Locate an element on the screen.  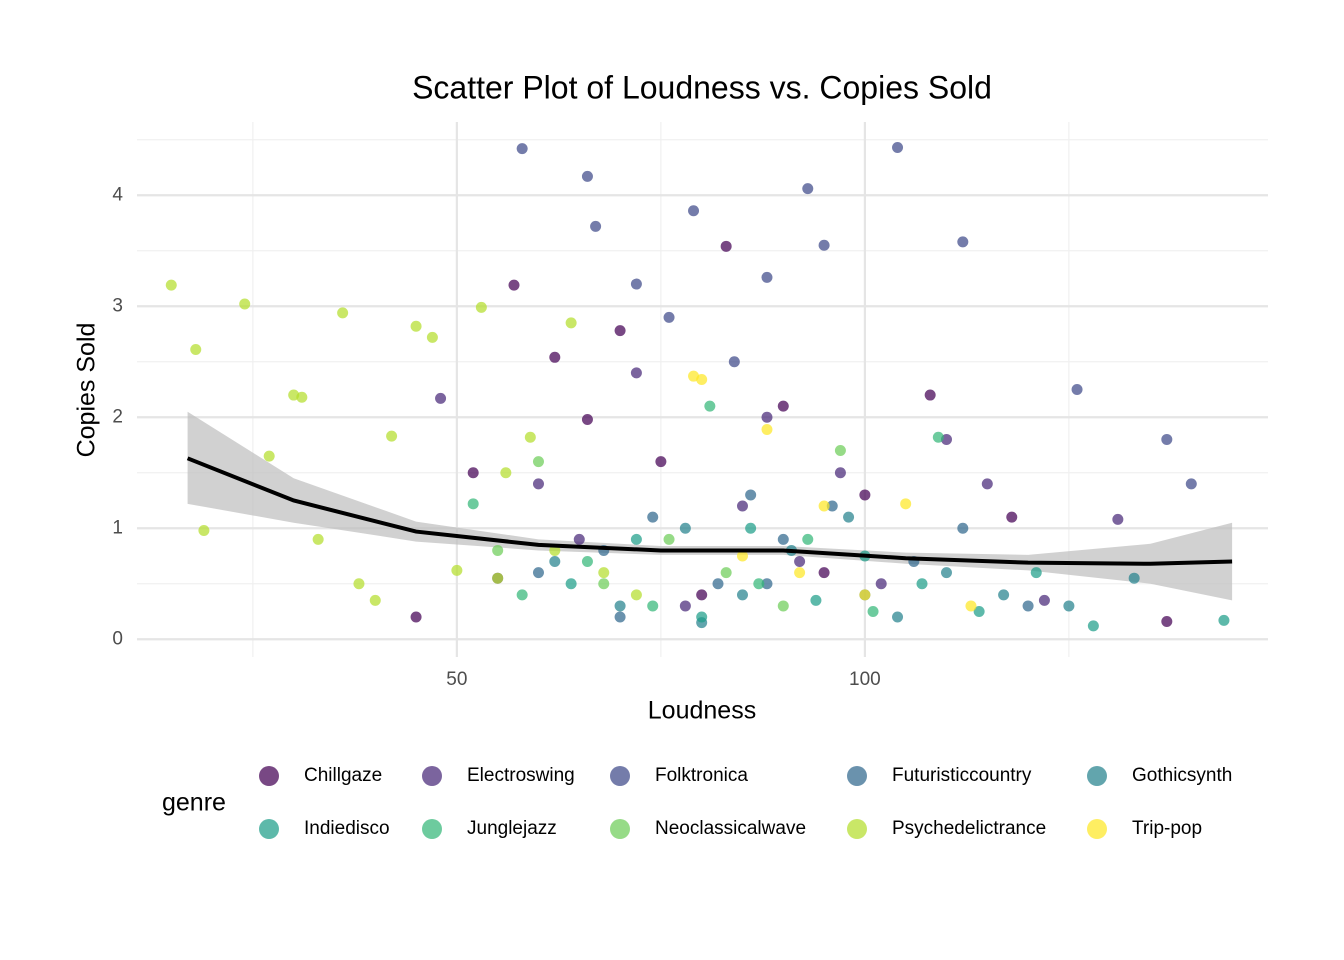
legend-label: Psychedelictrance is located at coordinates (969, 828).